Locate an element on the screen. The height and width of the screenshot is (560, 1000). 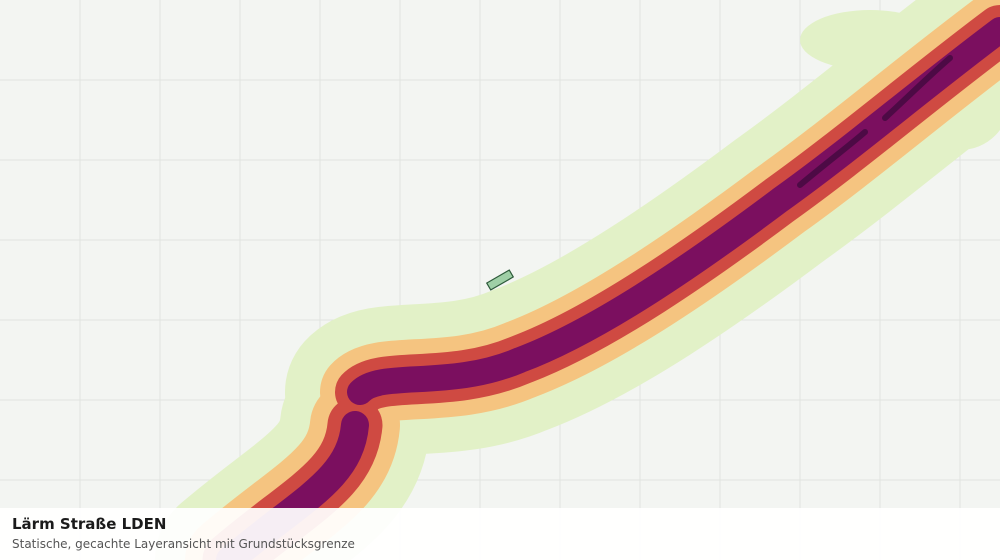
parcel-boundary is located at coordinates (500, 280).